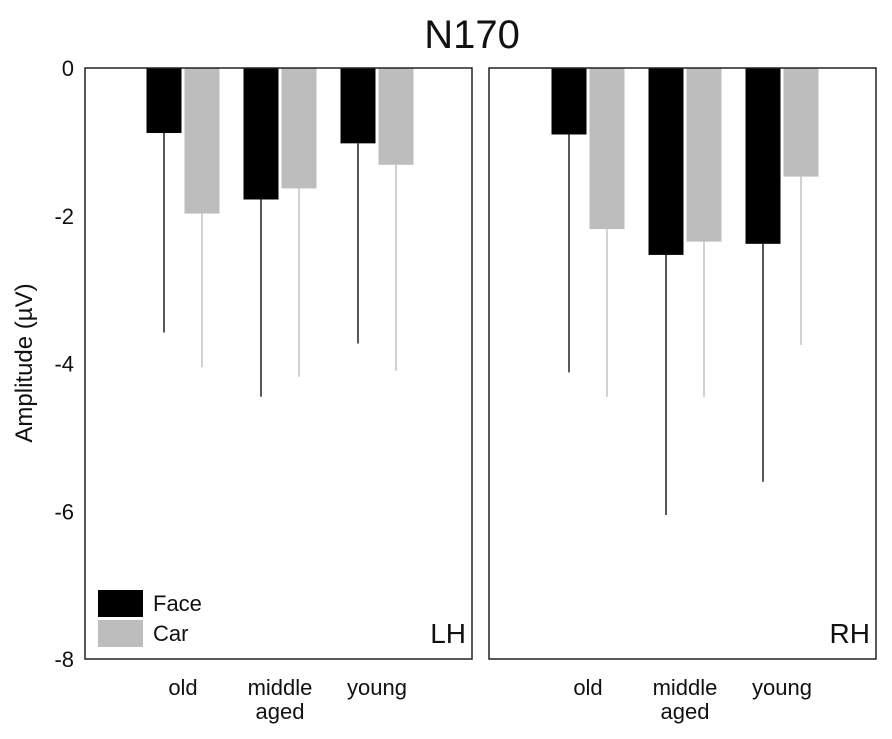 Image resolution: width=892 pixels, height=739 pixels. What do you see at coordinates (120, 633) in the screenshot?
I see `legend-swatch-car` at bounding box center [120, 633].